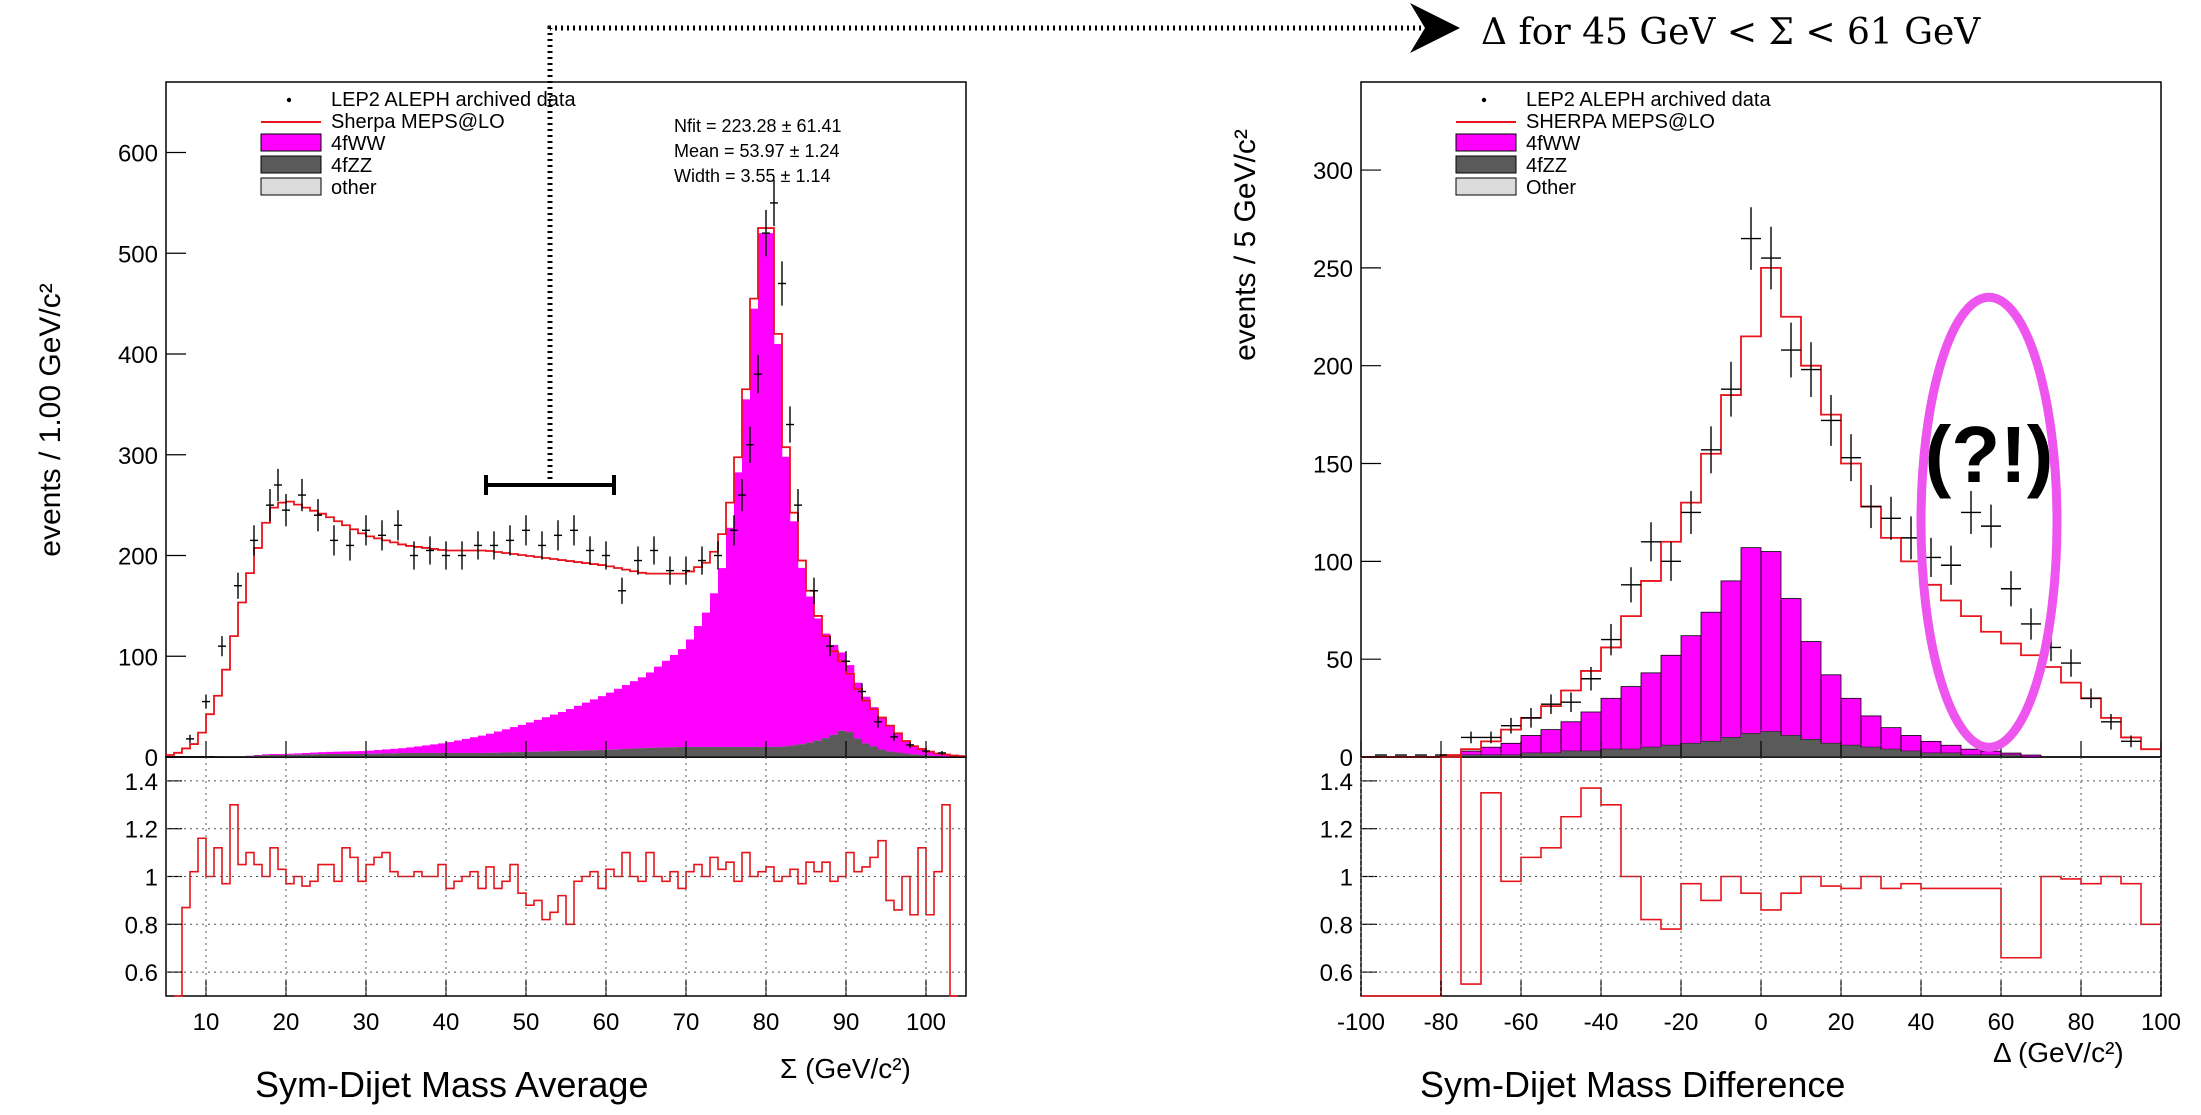 The image size is (2201, 1115). I want to click on ratio-y-tick-label: 1, so click(1346, 878).